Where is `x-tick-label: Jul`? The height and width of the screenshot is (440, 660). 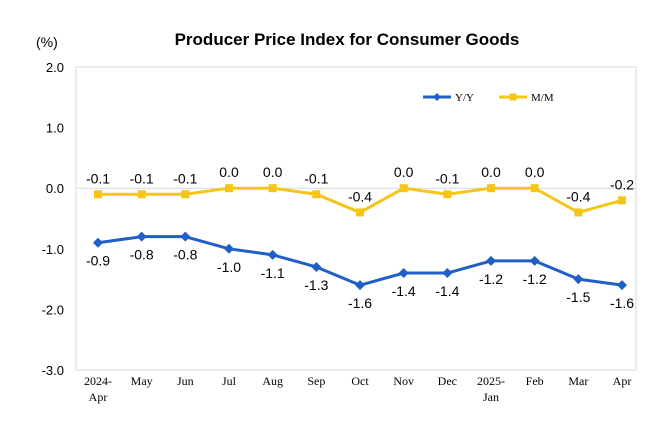
x-tick-label: Jul is located at coordinates (229, 381).